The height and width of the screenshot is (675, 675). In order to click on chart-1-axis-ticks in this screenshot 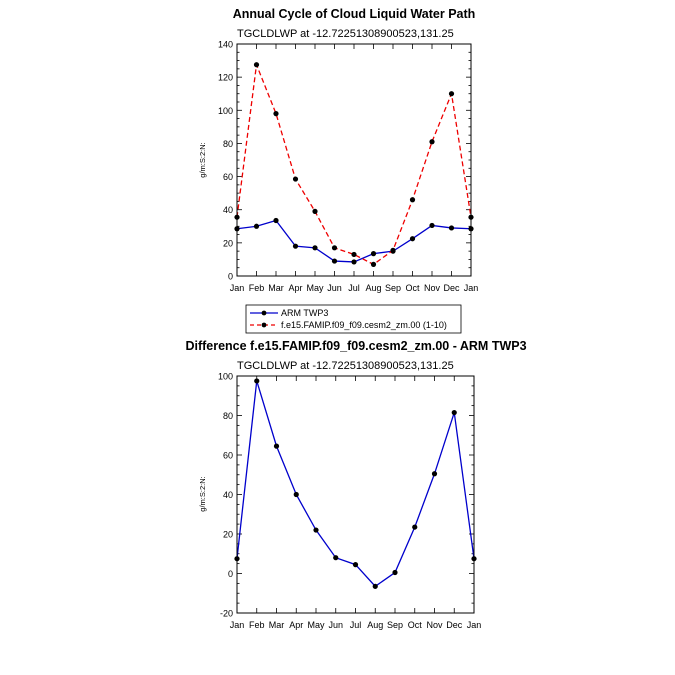, I will do `click(354, 160)`.